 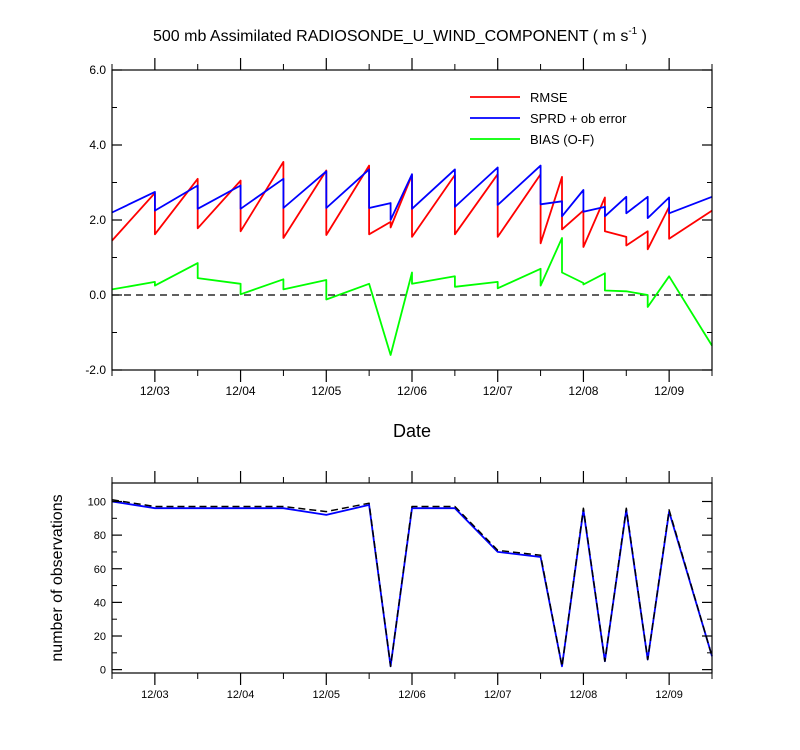 I want to click on y-tick-label: 40, so click(x=100, y=603).